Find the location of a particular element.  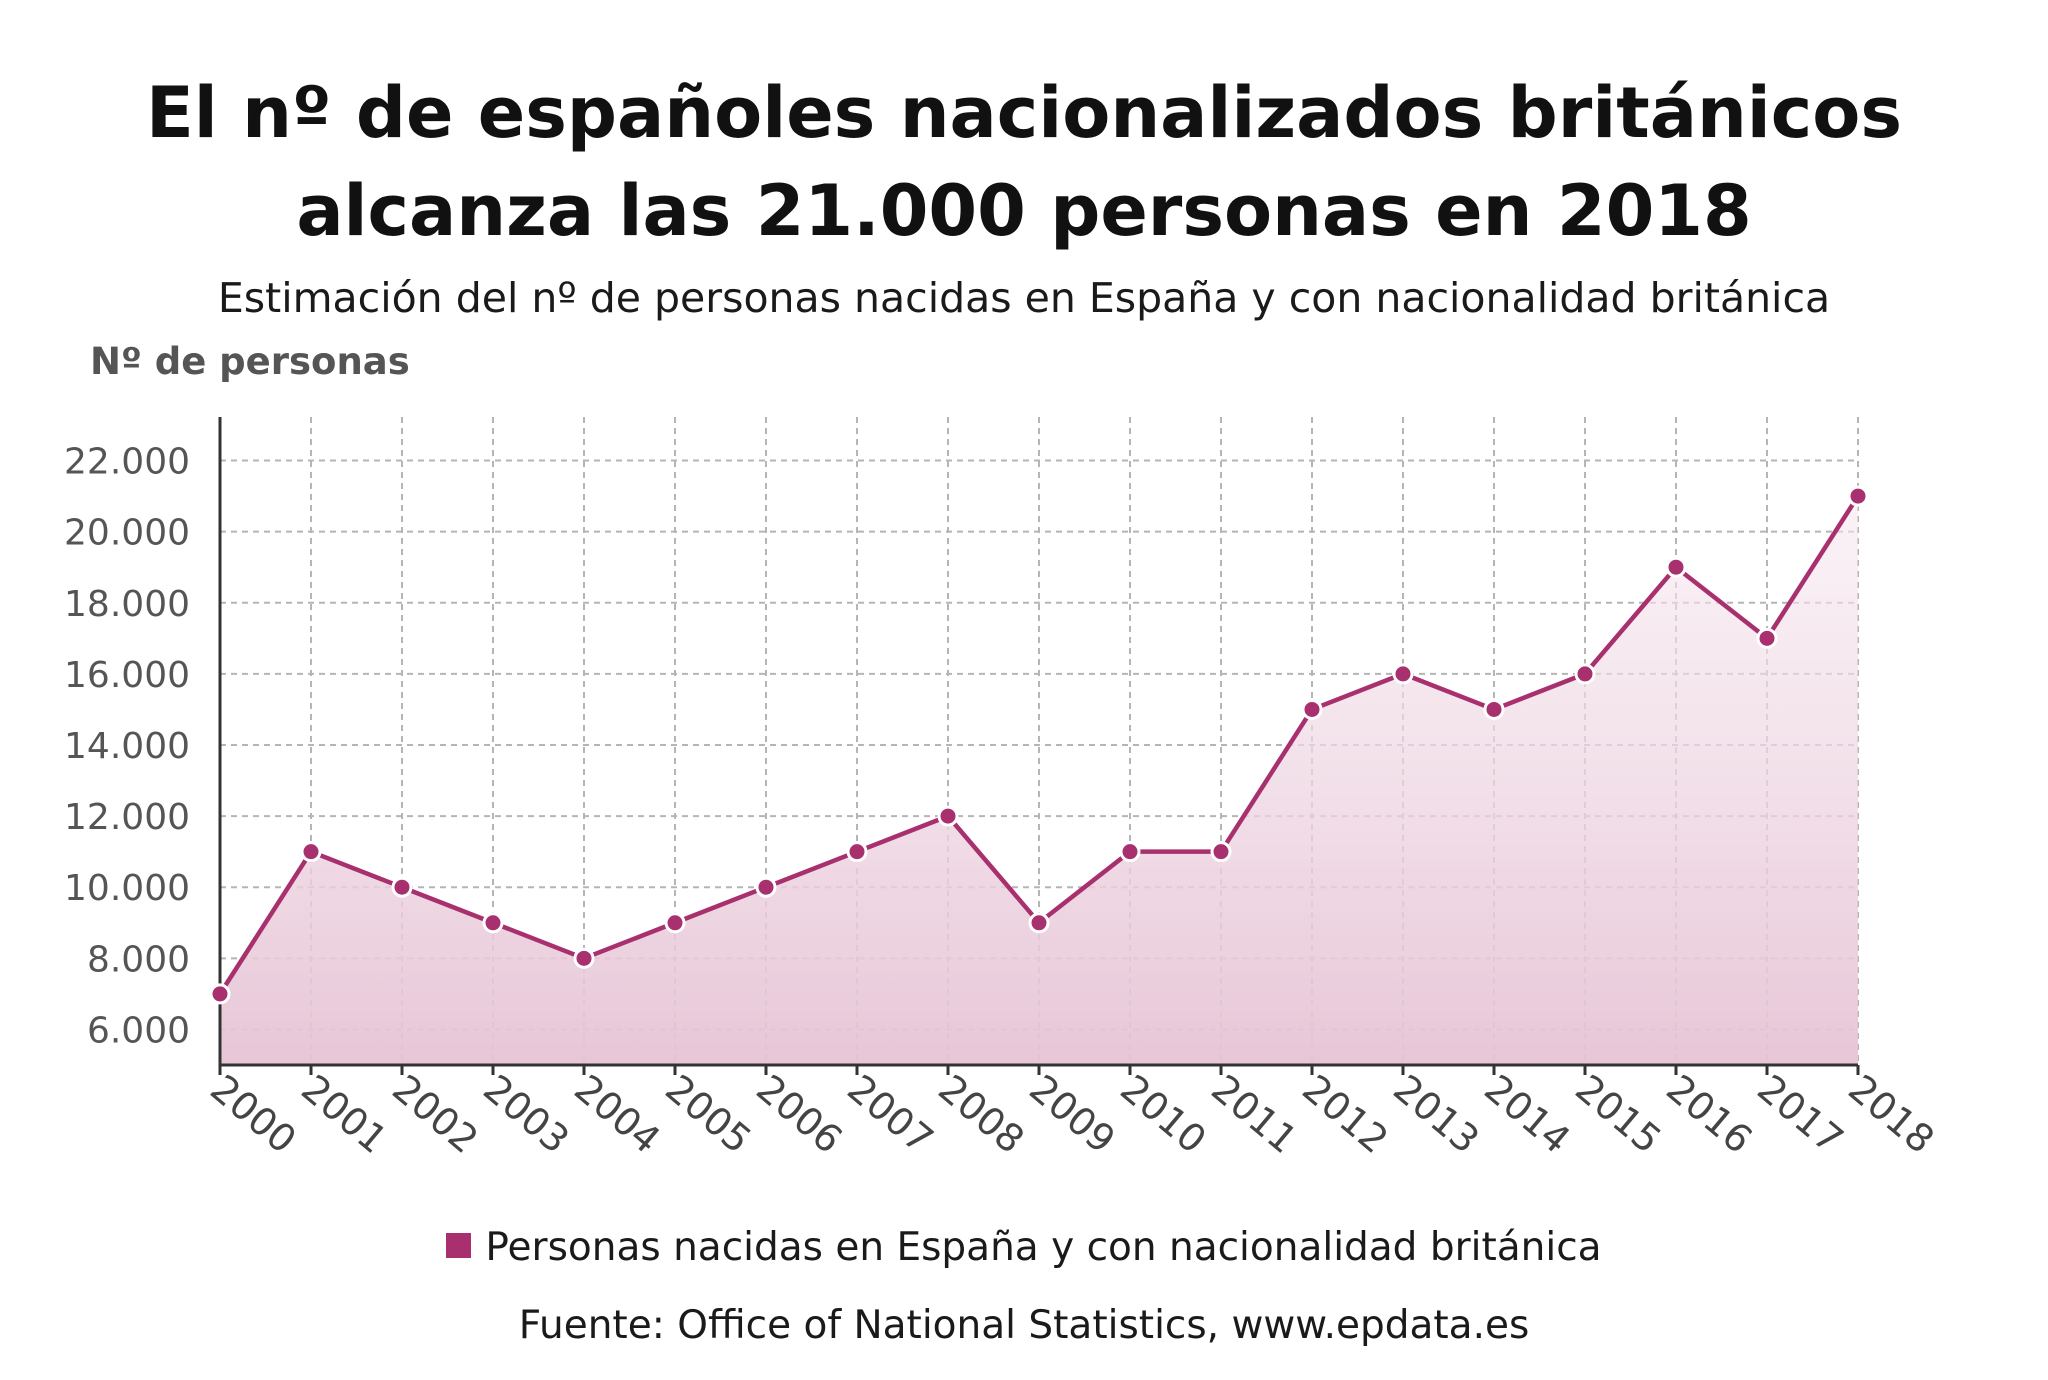

x-tick-label: 2009 is located at coordinates (1072, 1114).